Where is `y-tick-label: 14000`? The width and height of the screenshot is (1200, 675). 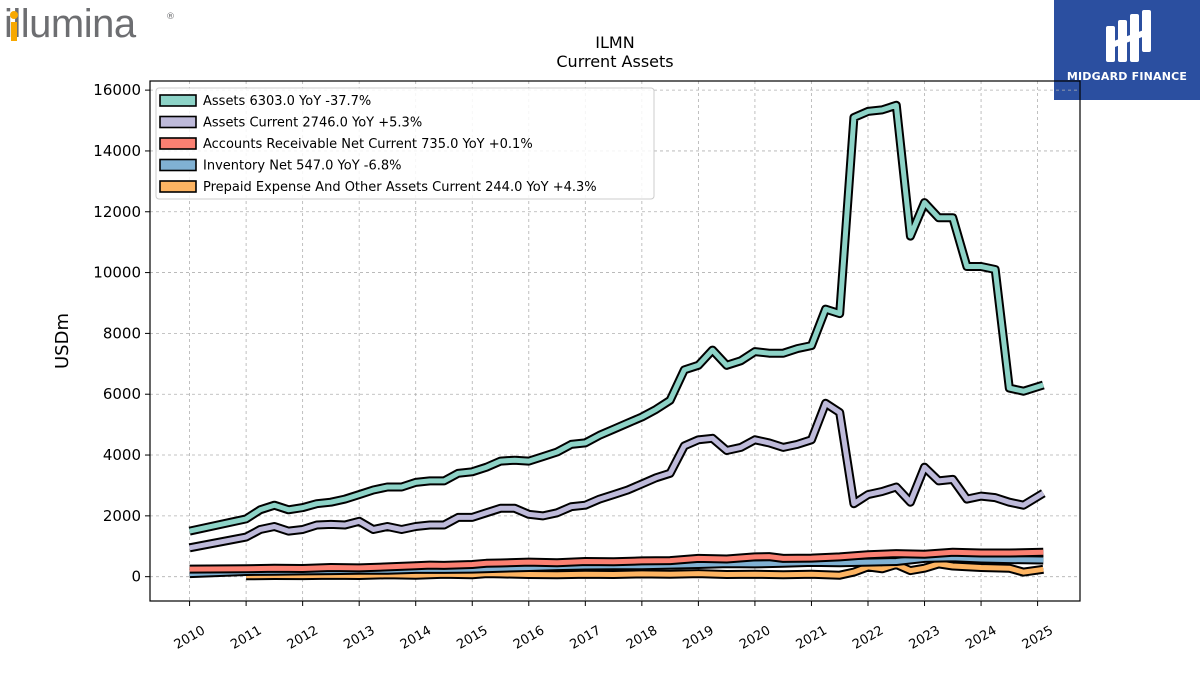 y-tick-label: 14000 is located at coordinates (117, 151).